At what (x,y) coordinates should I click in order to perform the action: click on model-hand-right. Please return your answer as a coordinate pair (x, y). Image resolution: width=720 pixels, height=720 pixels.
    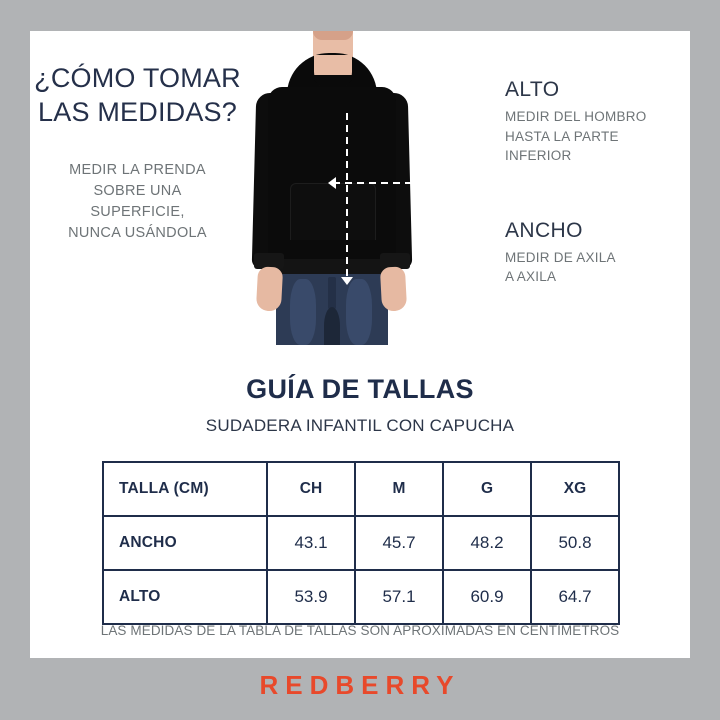
    Looking at the image, I should click on (393, 289).